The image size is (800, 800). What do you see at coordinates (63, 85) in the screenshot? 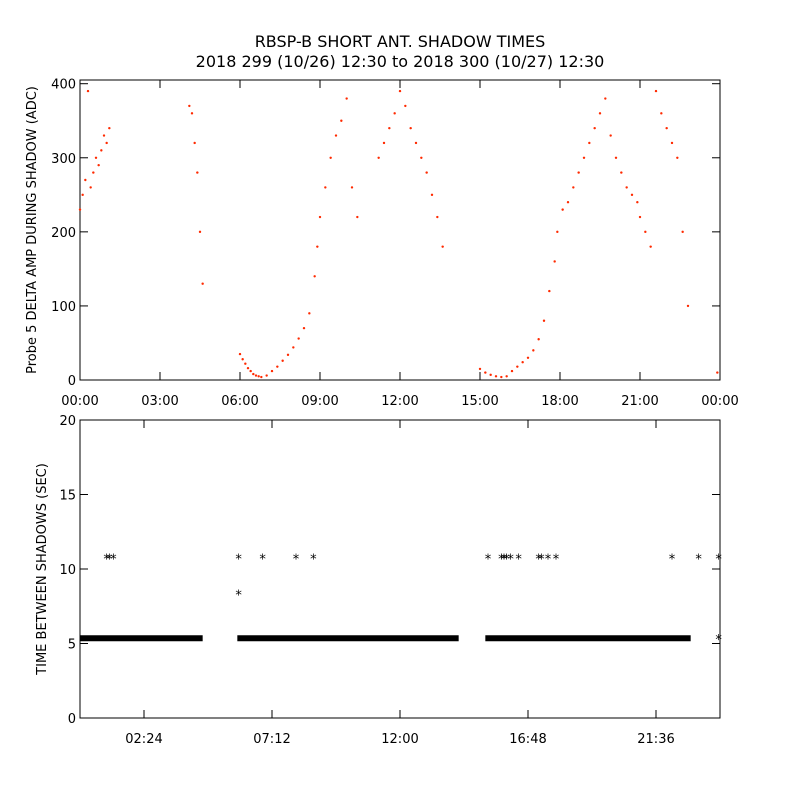
I see `y-tick-label: 400` at bounding box center [63, 85].